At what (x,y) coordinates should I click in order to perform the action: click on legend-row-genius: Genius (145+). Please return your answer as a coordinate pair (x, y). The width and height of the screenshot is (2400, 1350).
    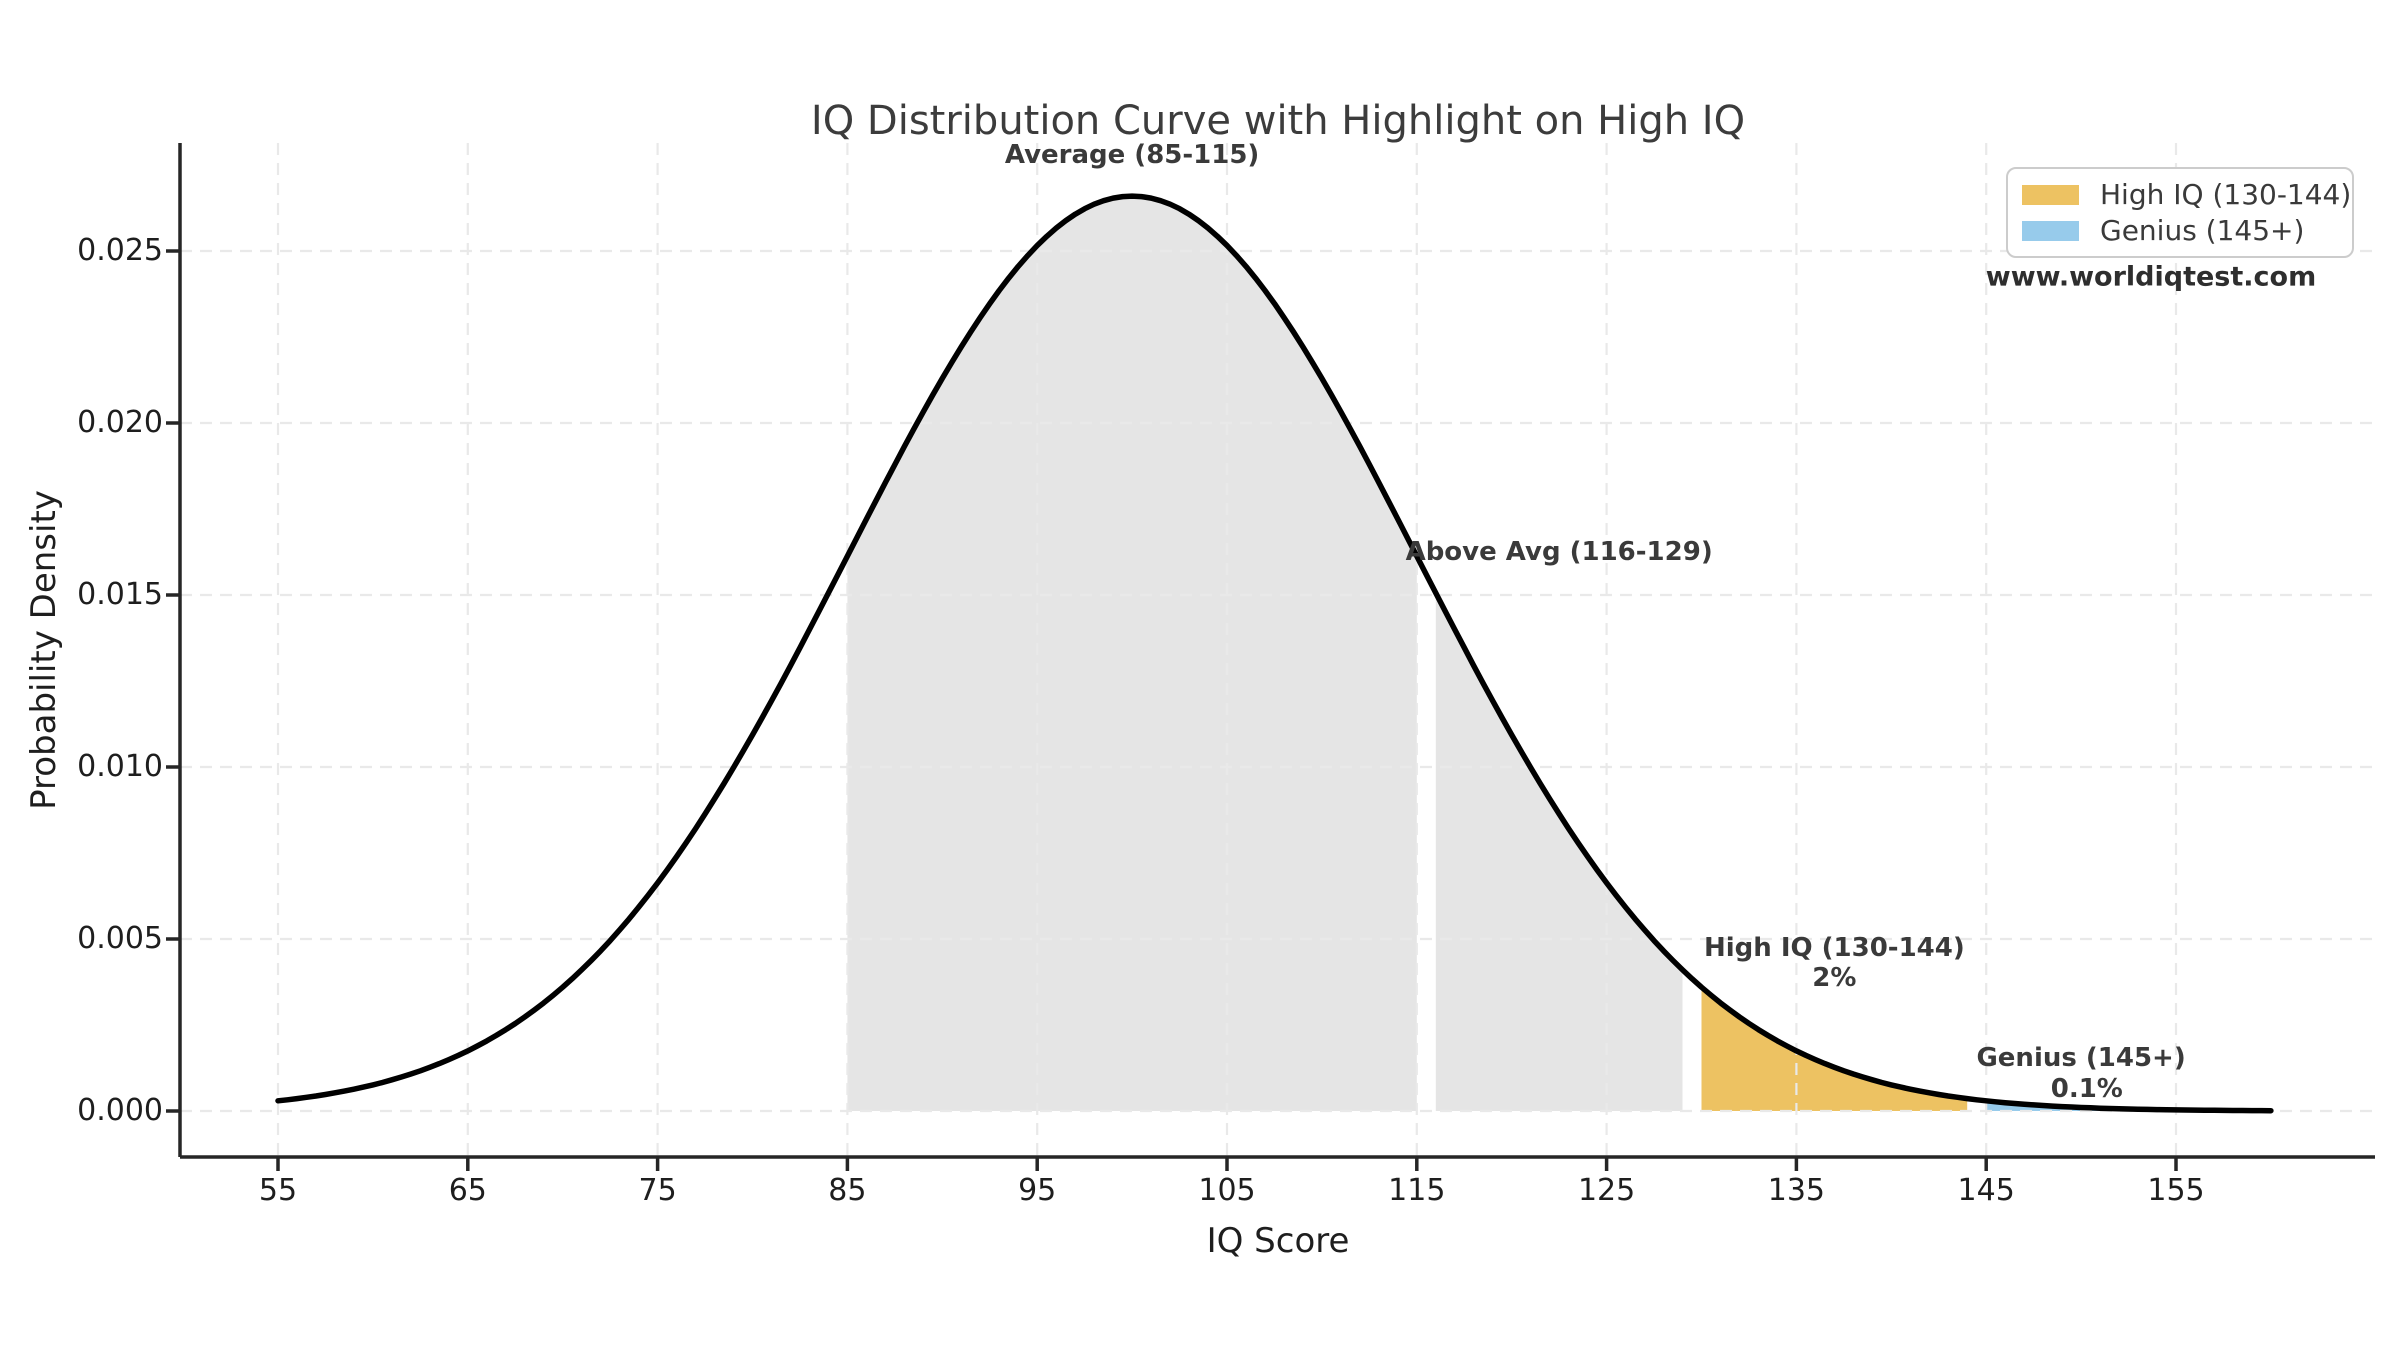
    Looking at the image, I should click on (2182, 230).